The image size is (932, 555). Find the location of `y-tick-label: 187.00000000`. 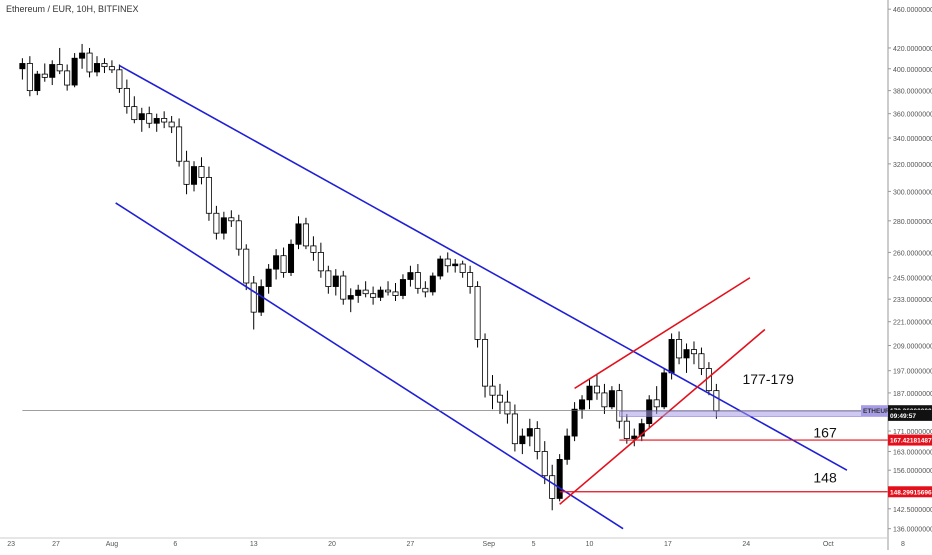

y-tick-label: 187.00000000 is located at coordinates (912, 394).